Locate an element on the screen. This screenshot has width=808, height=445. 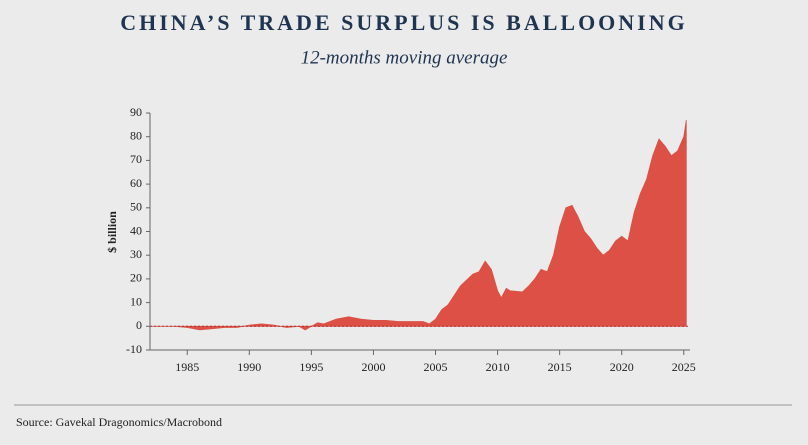
source: Source: Gavekal Dragonomics/Macrobond is located at coordinates (119, 422).